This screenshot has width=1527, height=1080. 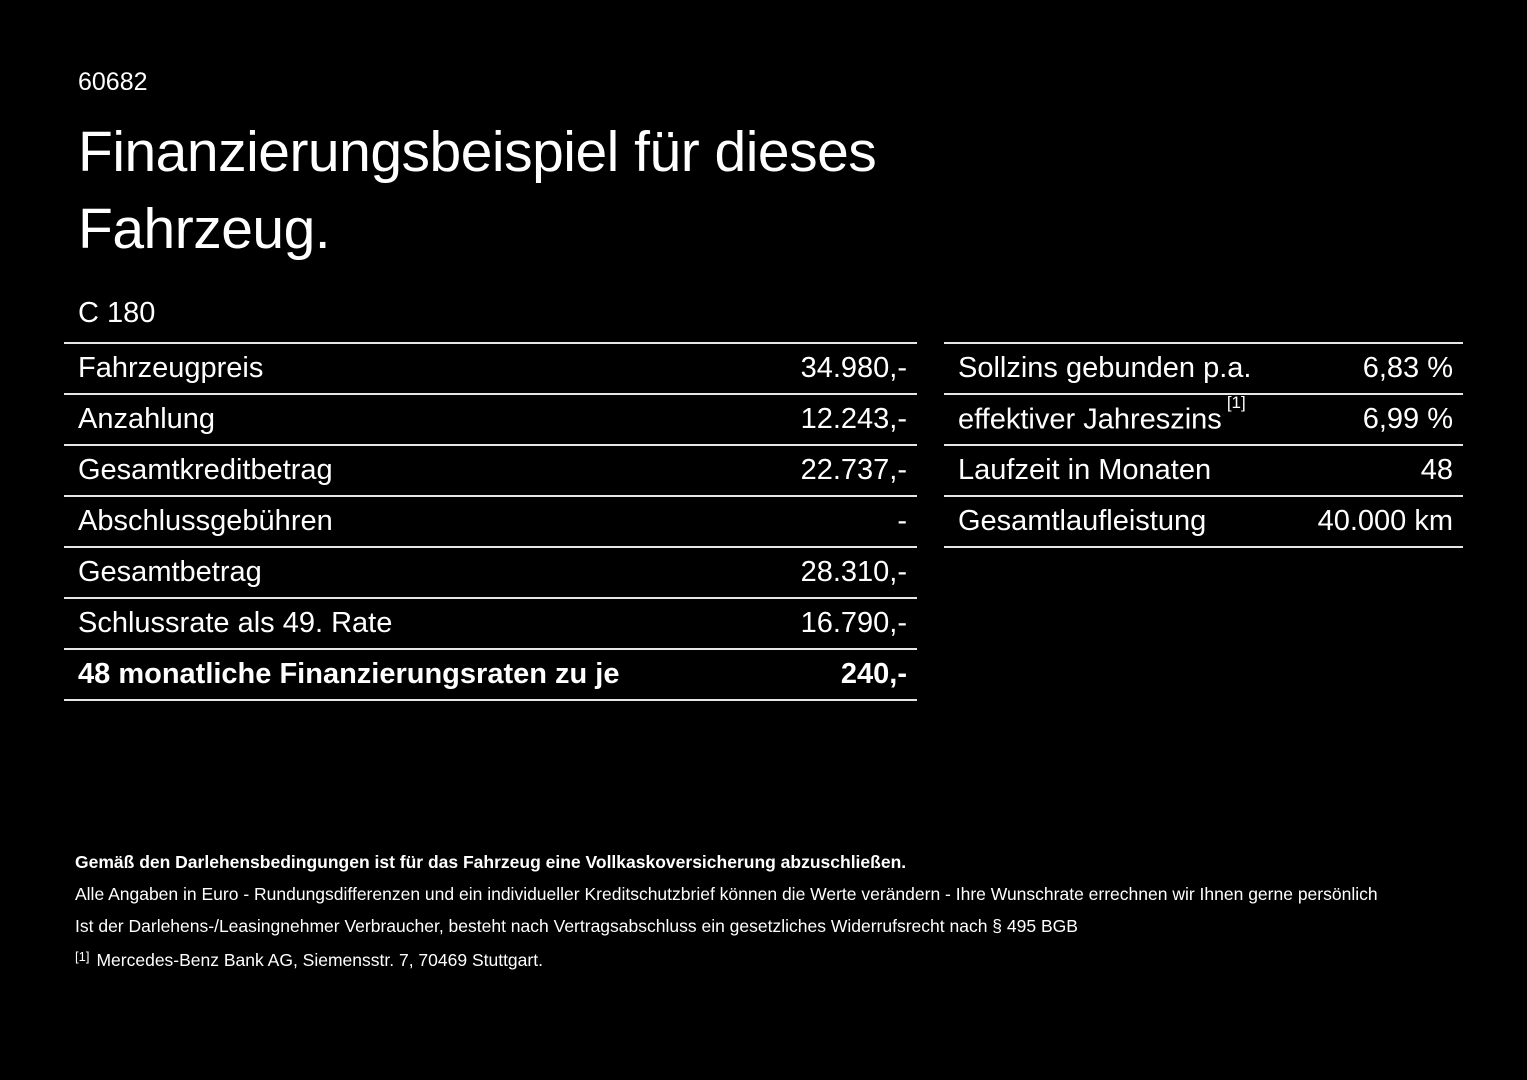 What do you see at coordinates (477, 152) in the screenshot?
I see `page-title-line1: Finanzierungsbeispiel für dieses` at bounding box center [477, 152].